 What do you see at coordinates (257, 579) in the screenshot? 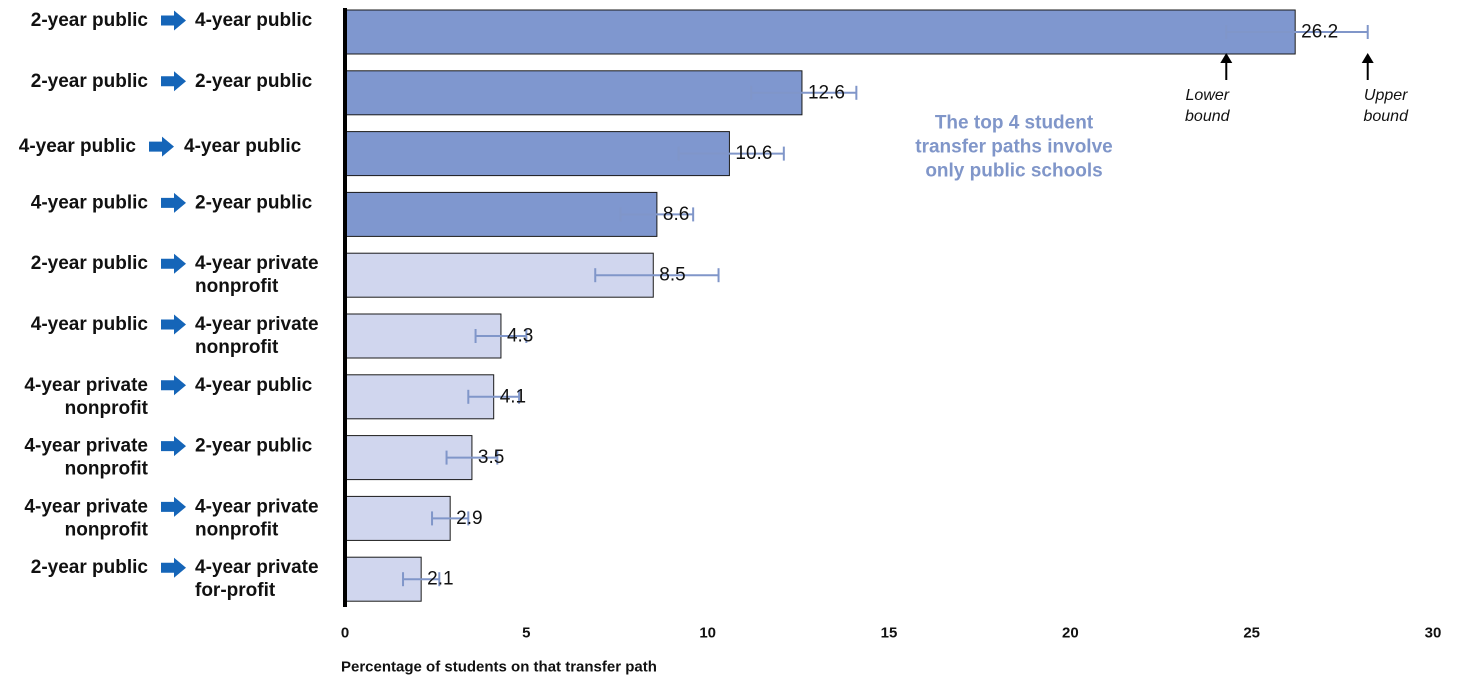
I see `category-to-label: 4-year private for-profit` at bounding box center [257, 579].